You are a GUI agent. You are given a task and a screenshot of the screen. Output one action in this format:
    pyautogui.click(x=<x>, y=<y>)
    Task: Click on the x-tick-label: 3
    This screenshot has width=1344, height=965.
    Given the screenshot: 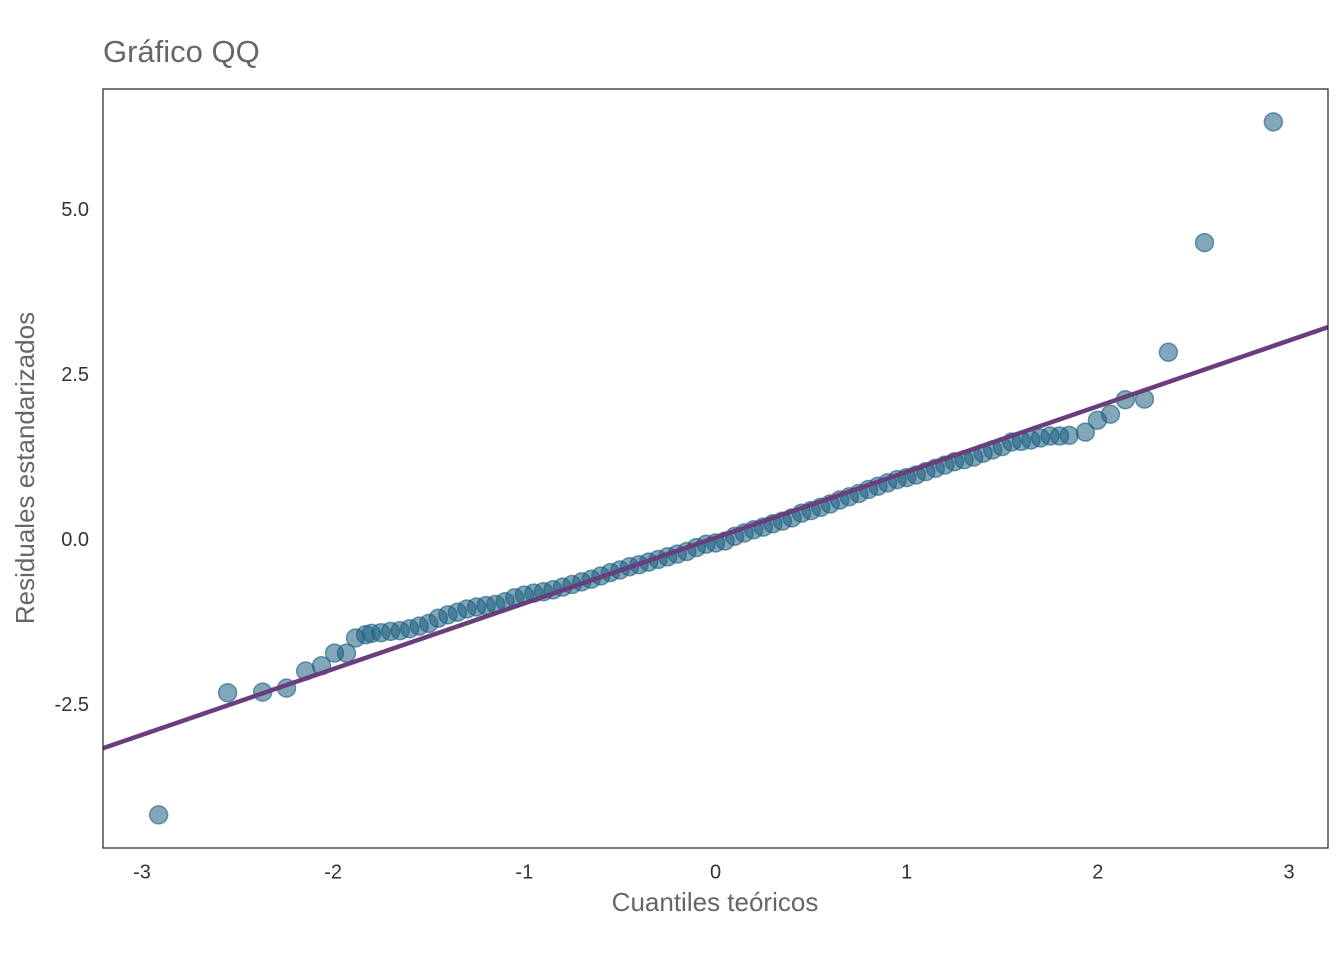 What is the action you would take?
    pyautogui.click(x=1288, y=872)
    